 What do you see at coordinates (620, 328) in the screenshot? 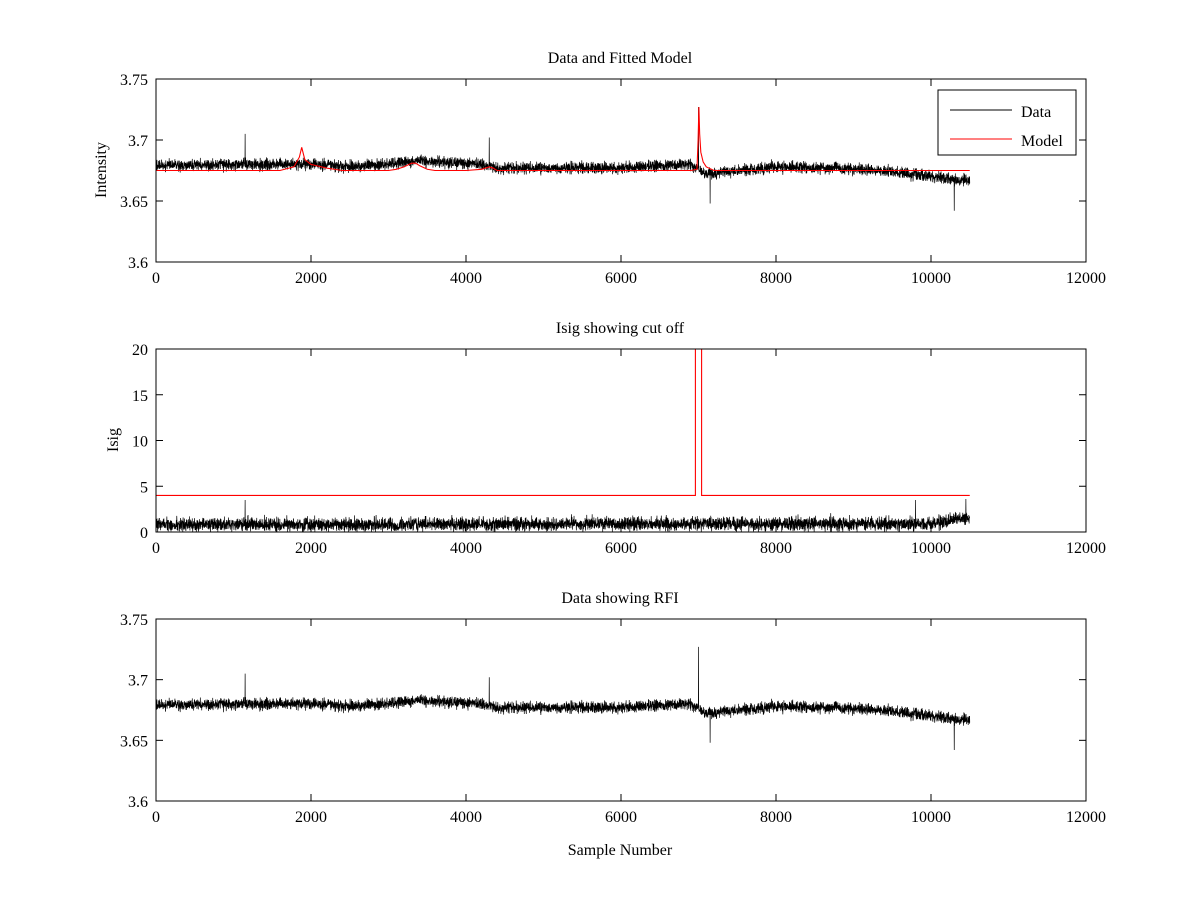
I see `panel-title: Isig showing cut off` at bounding box center [620, 328].